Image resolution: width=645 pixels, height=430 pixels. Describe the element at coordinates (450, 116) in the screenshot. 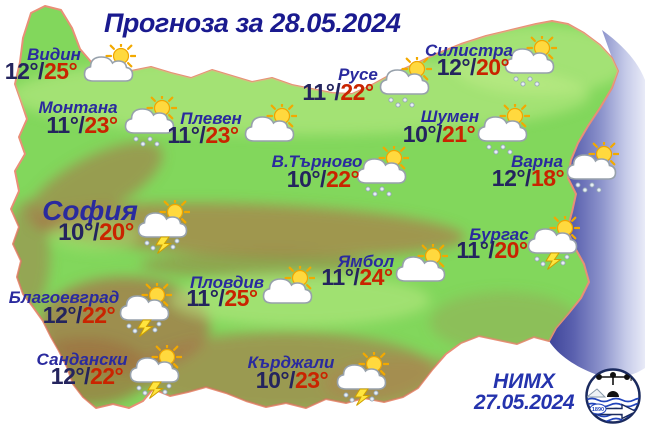

I see `city-name: Шумен` at that location.